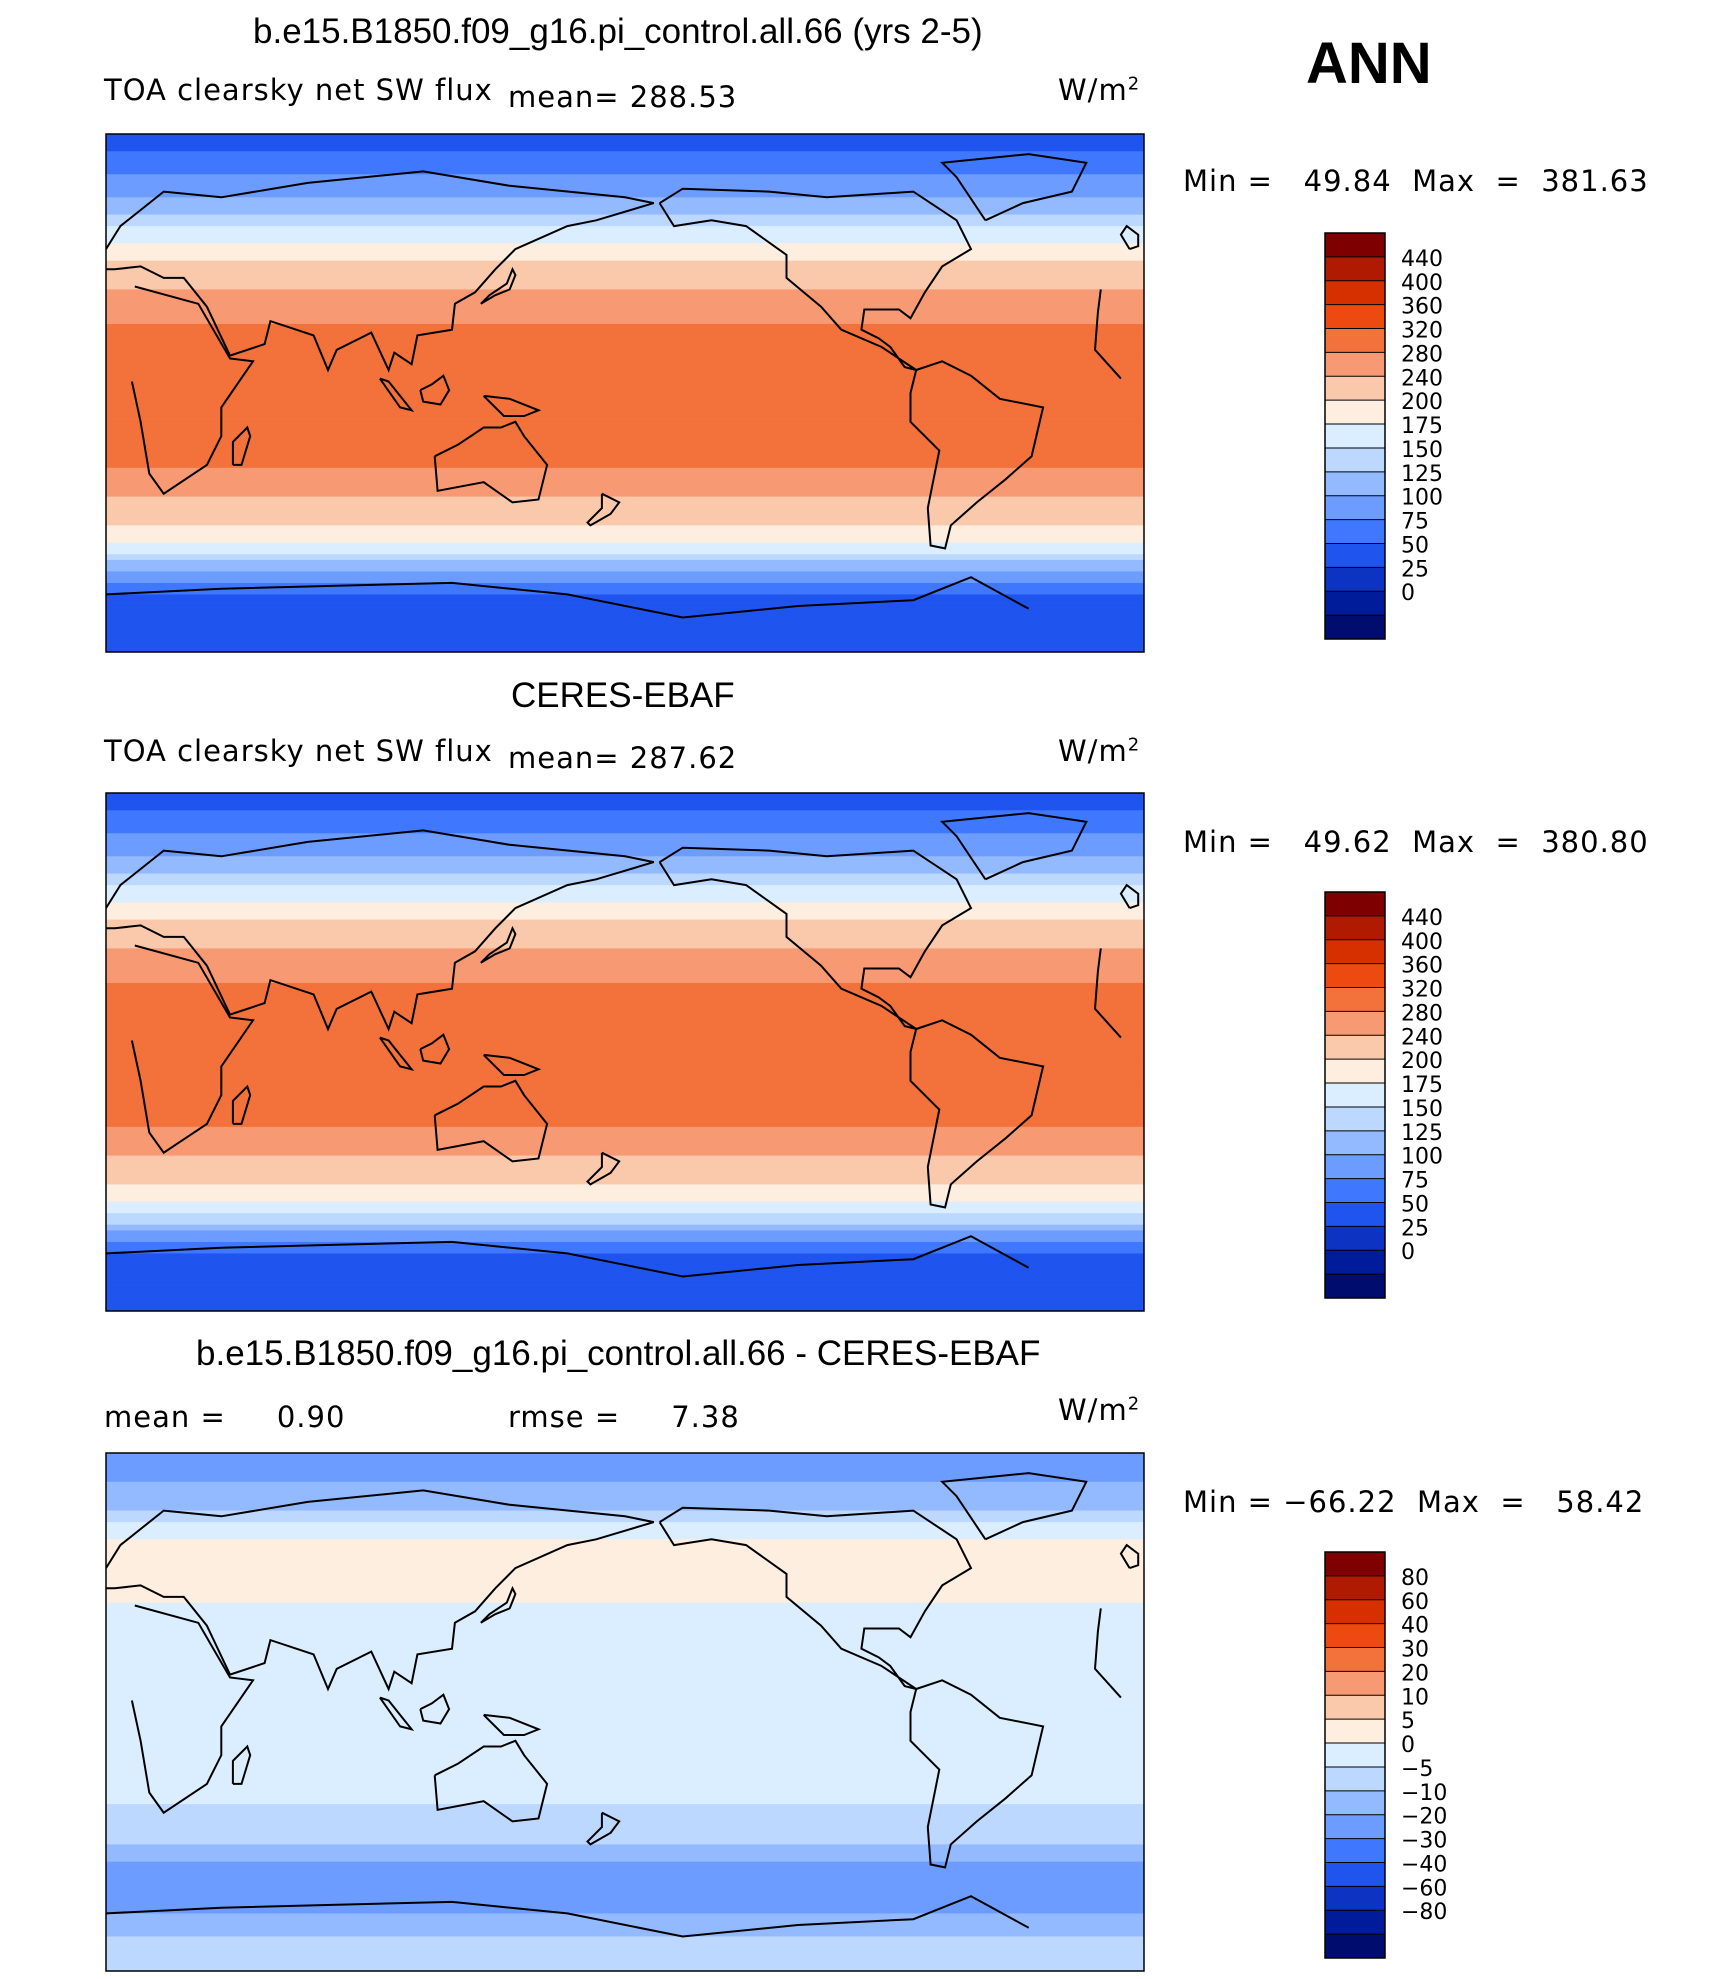 This screenshot has height=1979, width=1710. What do you see at coordinates (1415, 1602) in the screenshot?
I see `colorbar-tick-label: 60` at bounding box center [1415, 1602].